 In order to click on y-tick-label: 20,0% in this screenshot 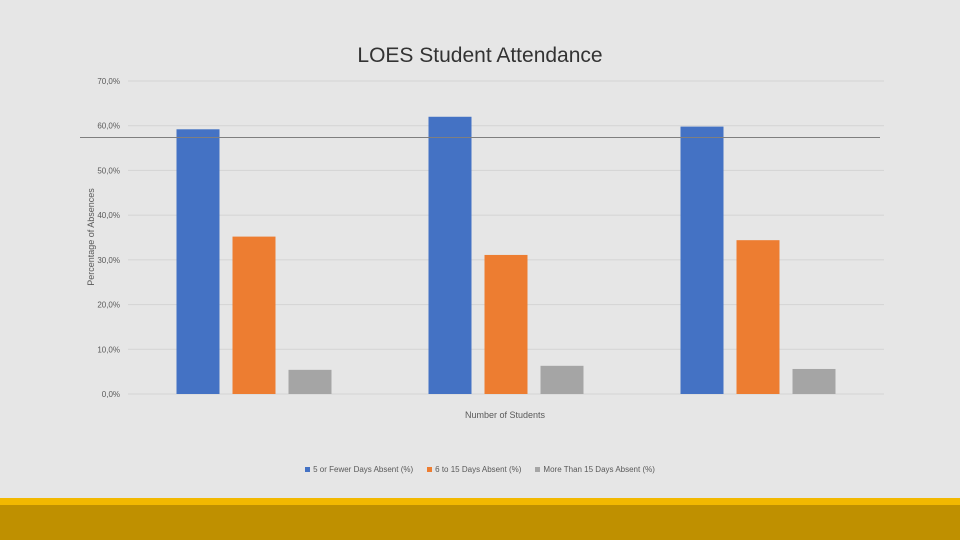, I will do `click(108, 305)`.